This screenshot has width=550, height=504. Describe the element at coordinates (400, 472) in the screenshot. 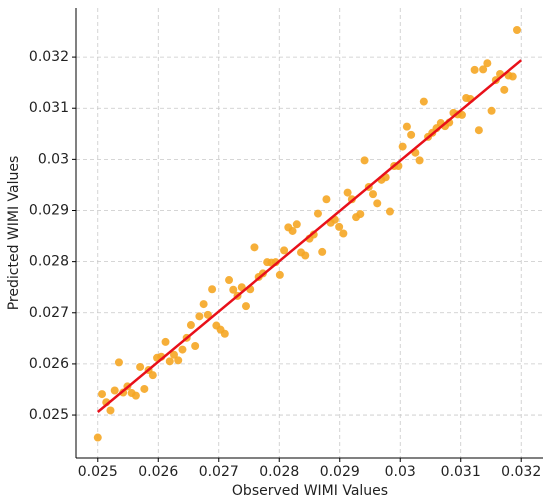

I see `x-tick-label: 0.03` at that location.